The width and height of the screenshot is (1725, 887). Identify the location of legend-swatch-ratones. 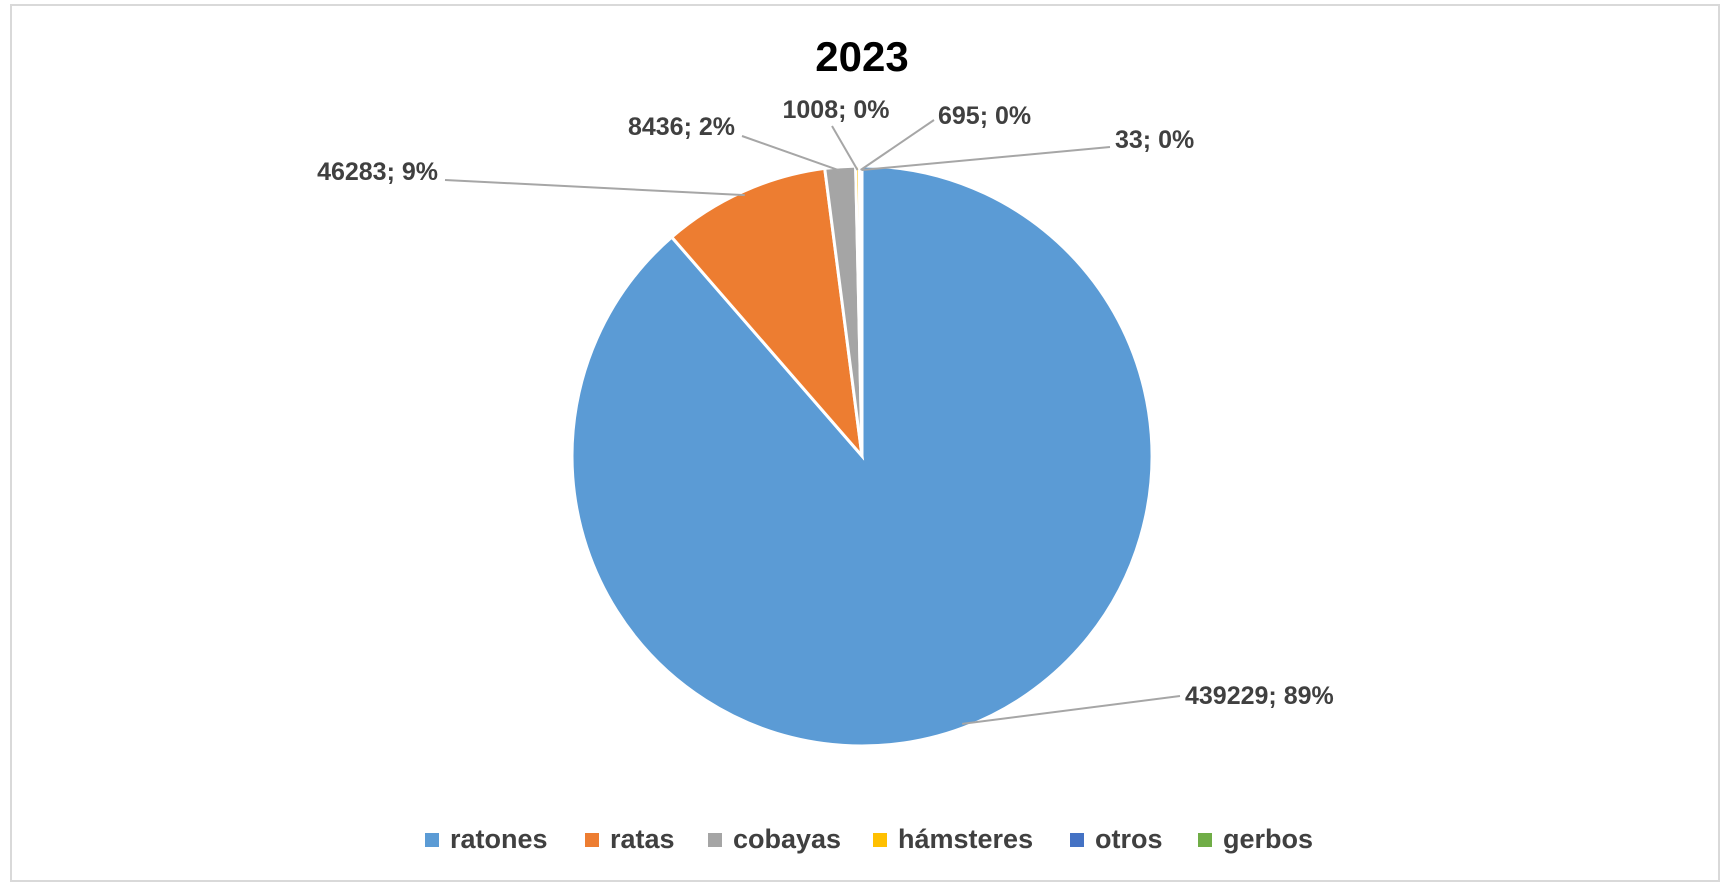
(432, 840).